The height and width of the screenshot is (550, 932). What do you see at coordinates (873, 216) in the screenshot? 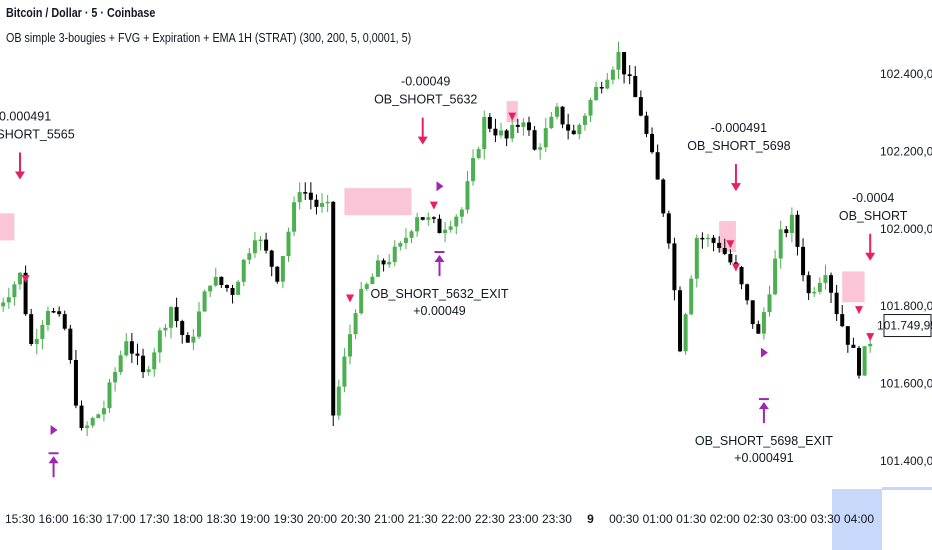
I see `trade-name-label: OB_SHORT` at bounding box center [873, 216].